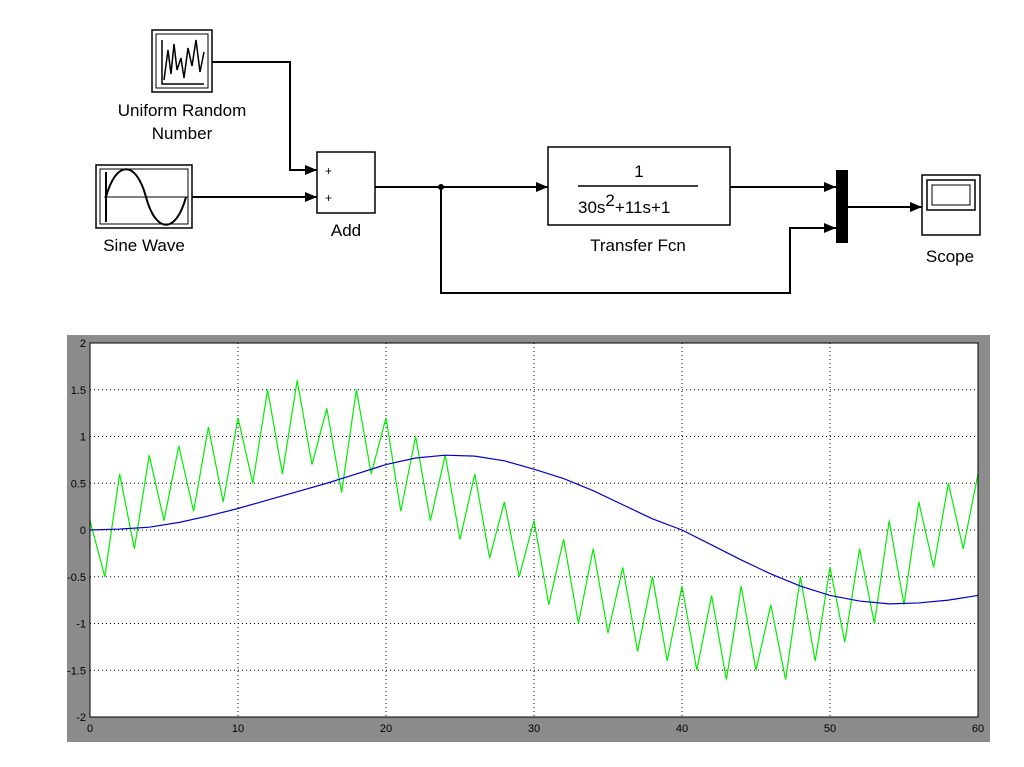 Image resolution: width=1024 pixels, height=767 pixels. What do you see at coordinates (76, 578) in the screenshot?
I see `y-tick-label: -0.5` at bounding box center [76, 578].